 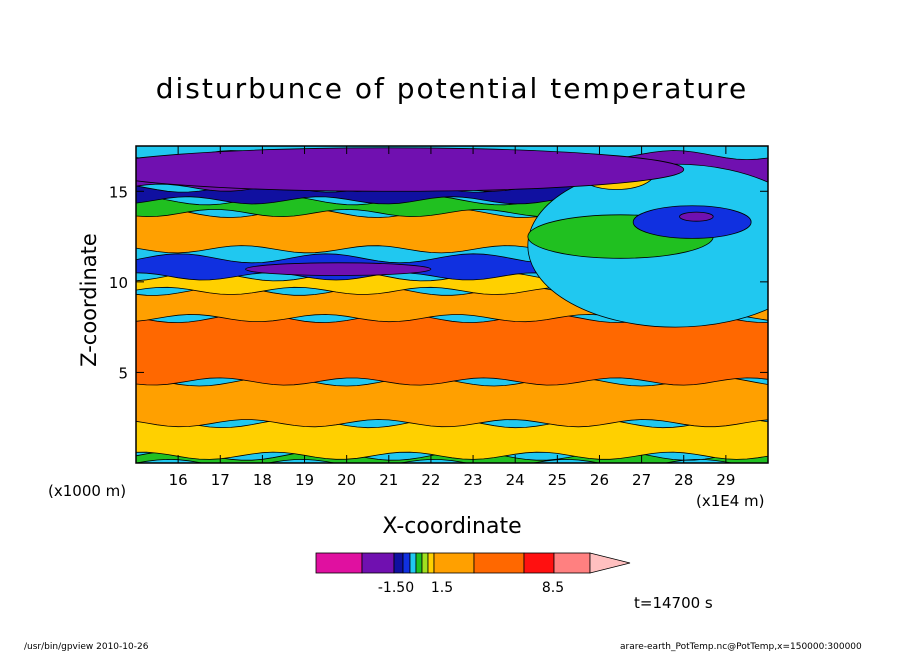 I want to click on x-tick-label: 21, so click(x=388, y=480).